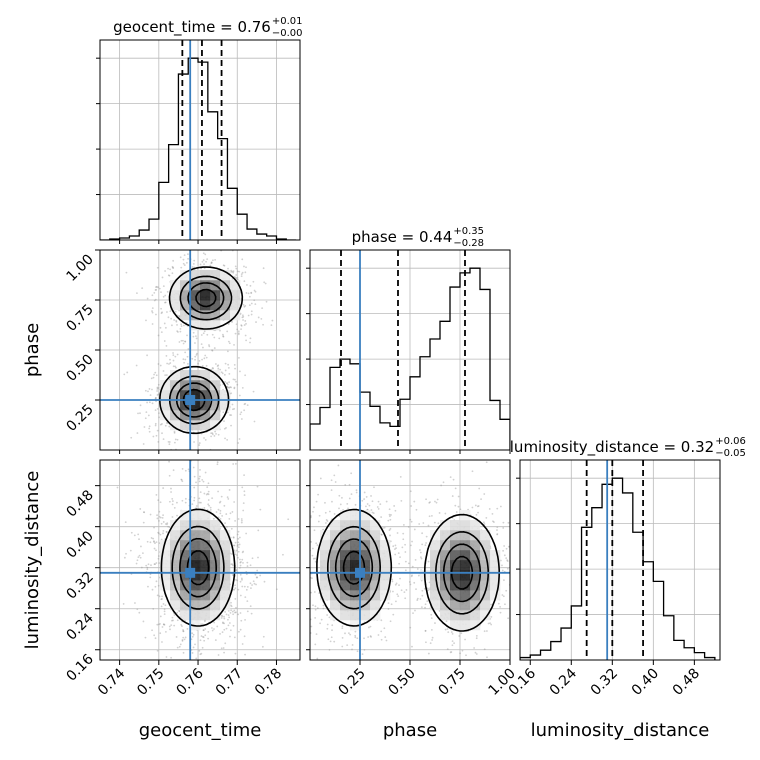  I want to click on x-axis-label-geocent_time: geocent_time, so click(200, 730).